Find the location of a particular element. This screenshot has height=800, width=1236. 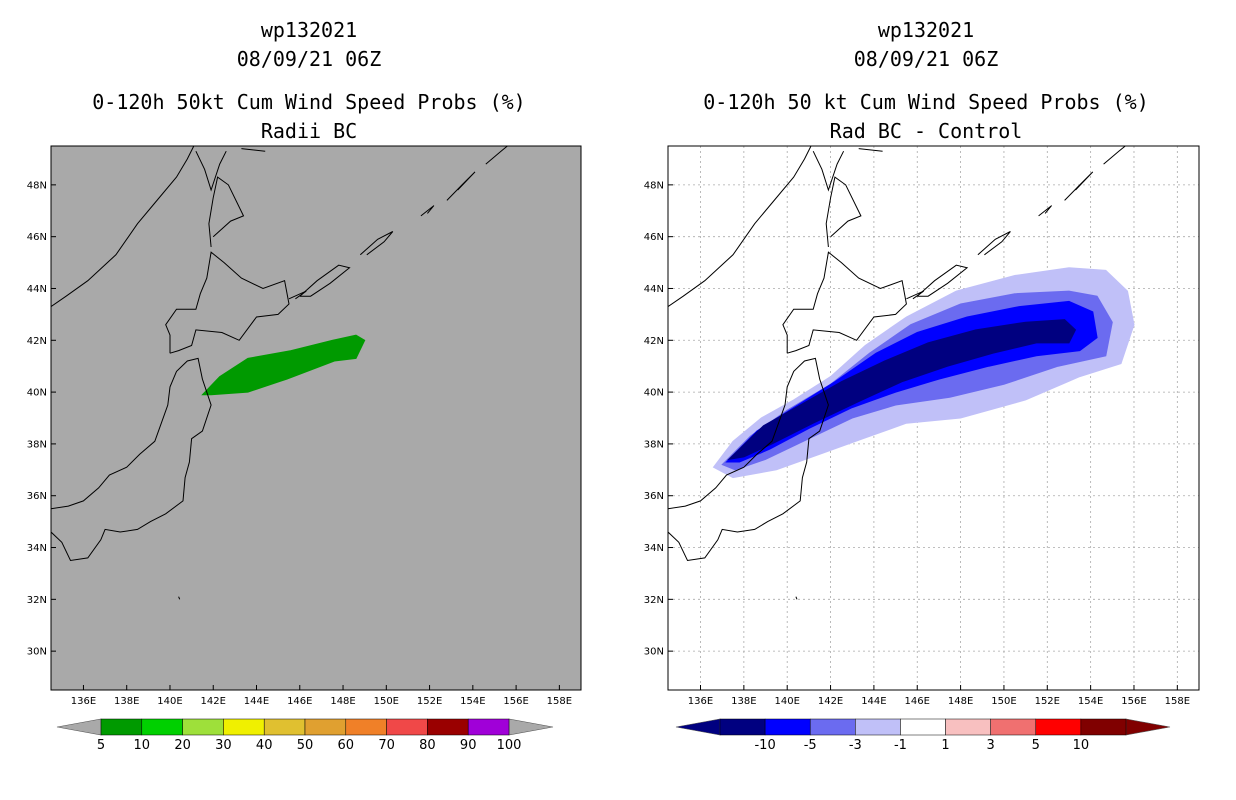

y-tick-label: 34N is located at coordinates (654, 548).